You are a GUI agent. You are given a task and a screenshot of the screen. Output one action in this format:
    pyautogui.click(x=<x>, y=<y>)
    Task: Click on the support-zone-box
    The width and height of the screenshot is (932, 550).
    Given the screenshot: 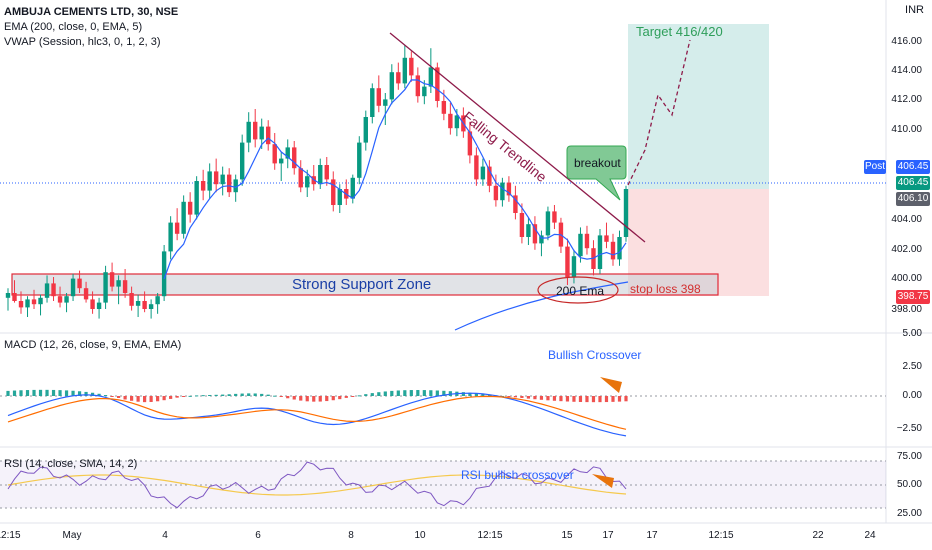 What is the action you would take?
    pyautogui.click(x=365, y=284)
    